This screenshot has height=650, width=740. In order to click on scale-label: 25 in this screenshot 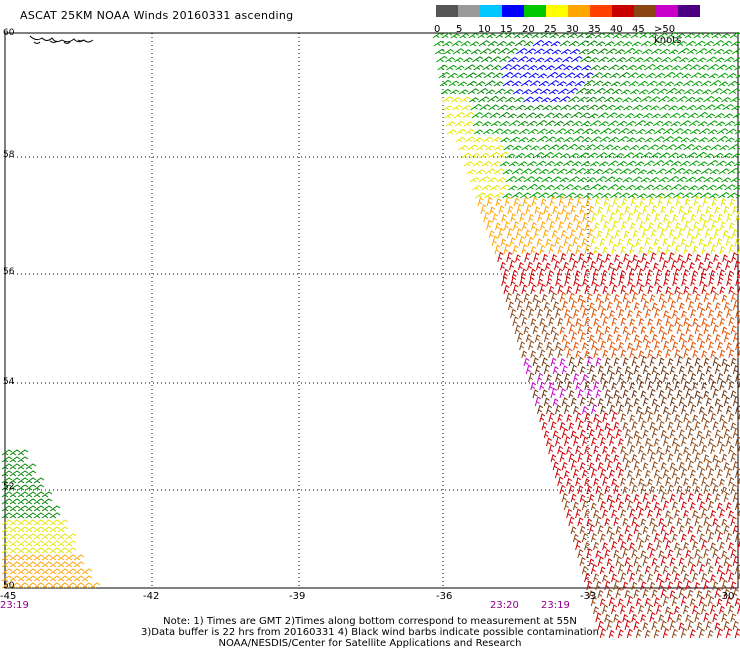, I will do `click(550, 29)`.